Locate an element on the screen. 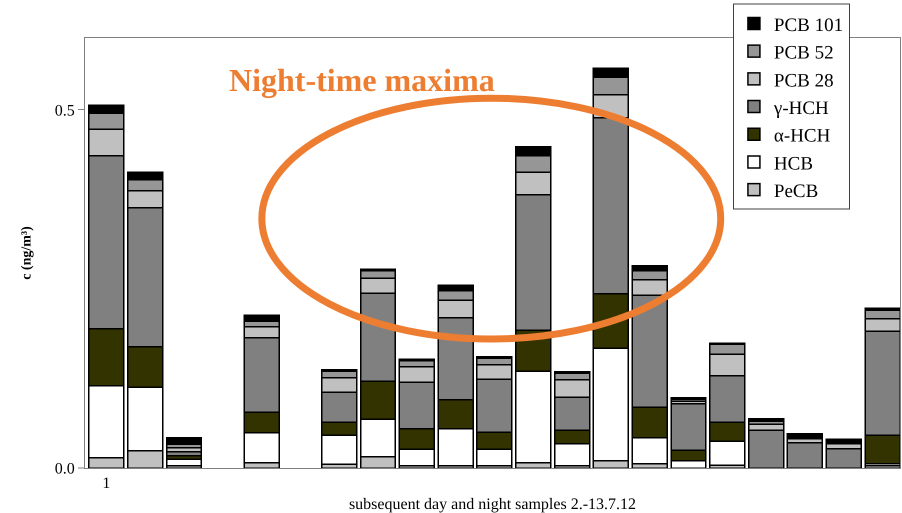 The height and width of the screenshot is (513, 902). x-tick-label: 1 is located at coordinates (106, 483).